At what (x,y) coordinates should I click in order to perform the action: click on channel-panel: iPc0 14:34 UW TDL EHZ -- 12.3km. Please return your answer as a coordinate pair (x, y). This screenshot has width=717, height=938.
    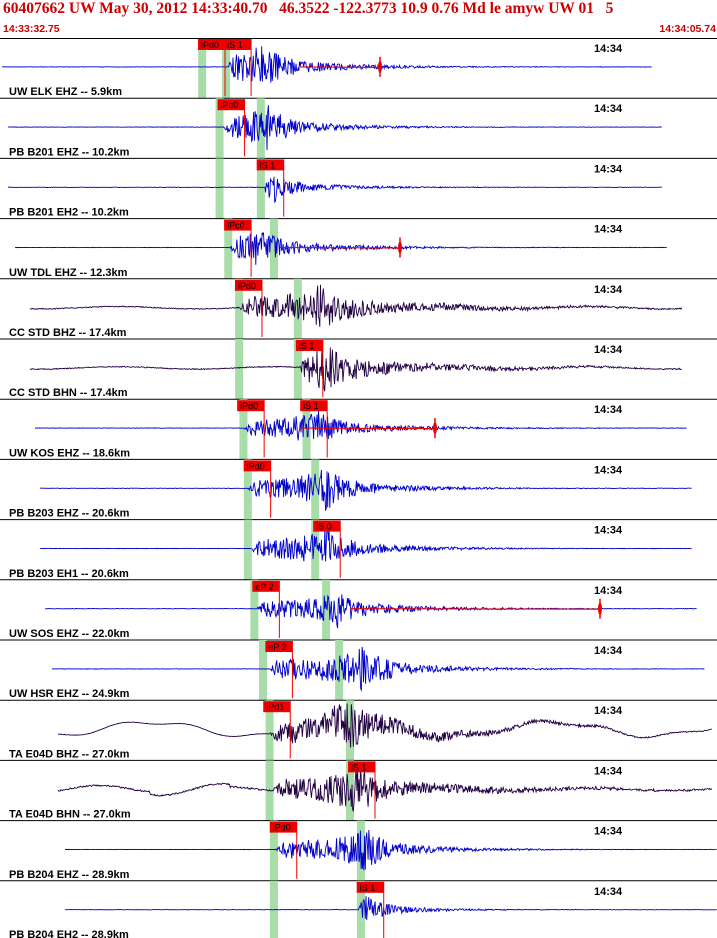
    Looking at the image, I should click on (358, 249).